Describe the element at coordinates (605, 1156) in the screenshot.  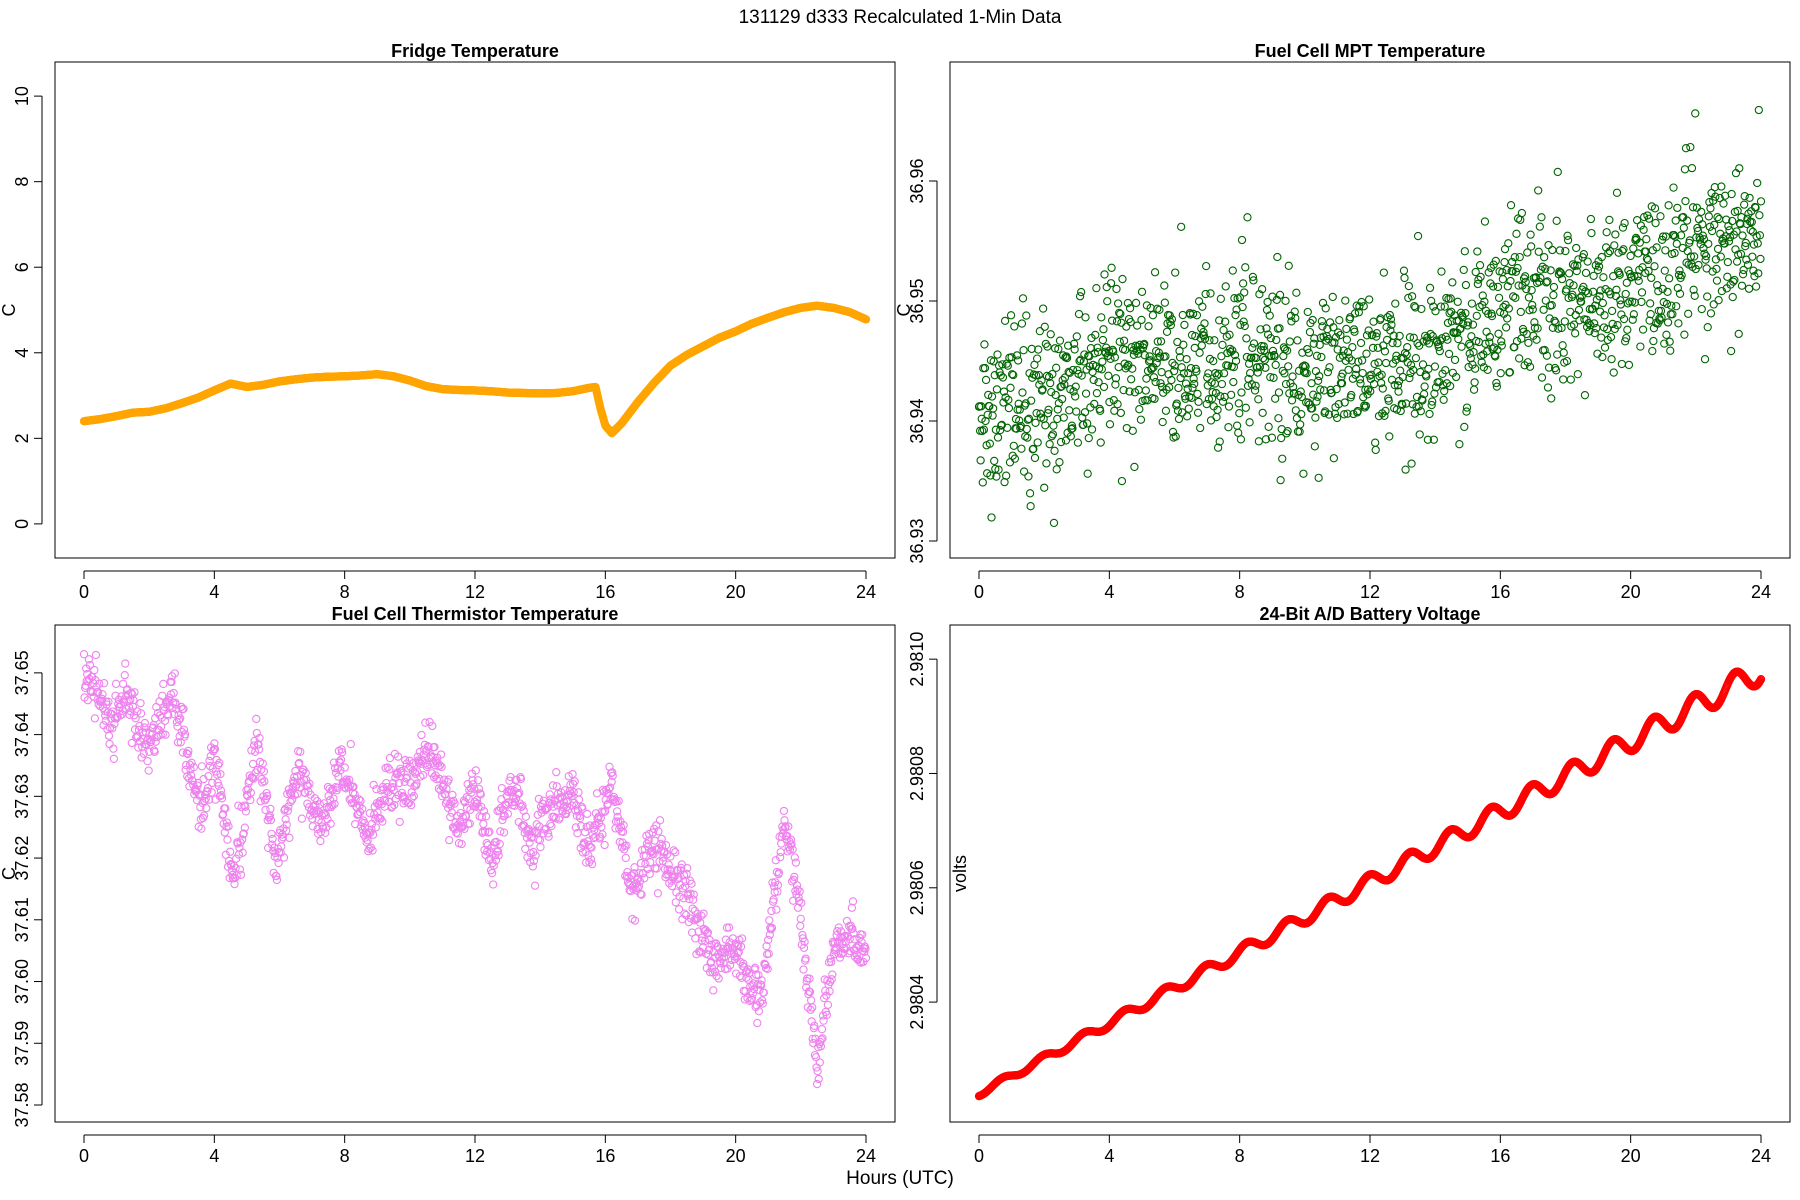
I see `x-tick-label: 16` at that location.